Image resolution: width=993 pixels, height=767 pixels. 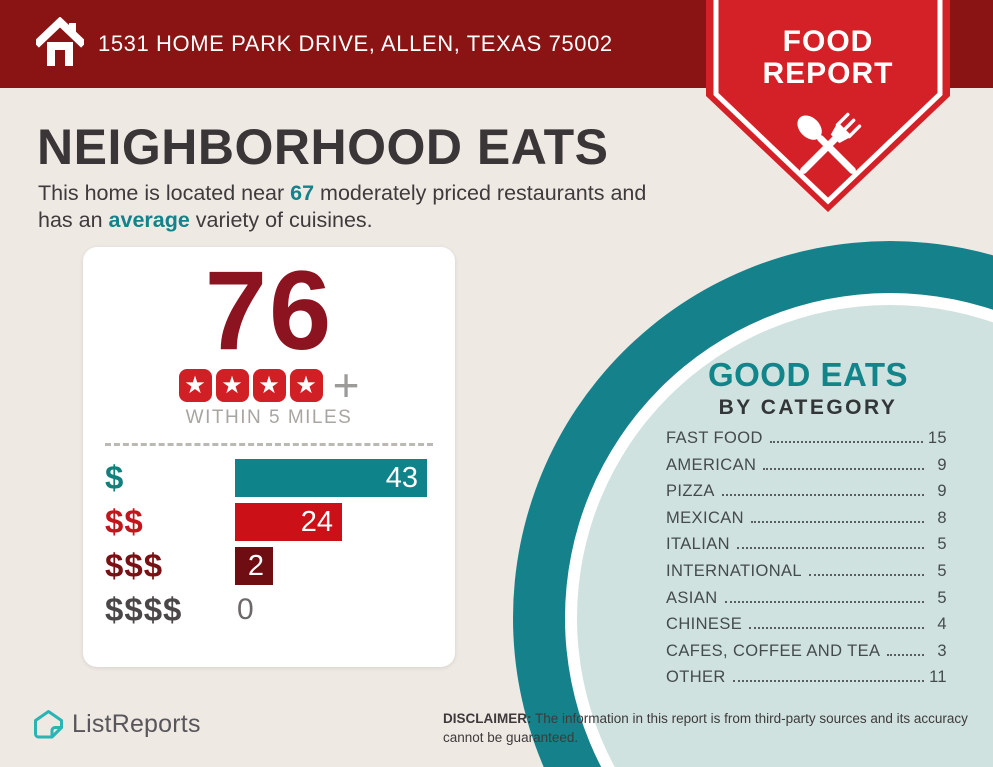 I want to click on property-address: 1531 HOME PARK DRIVE, ALLEN, TEXAS 75002, so click(x=355, y=43).